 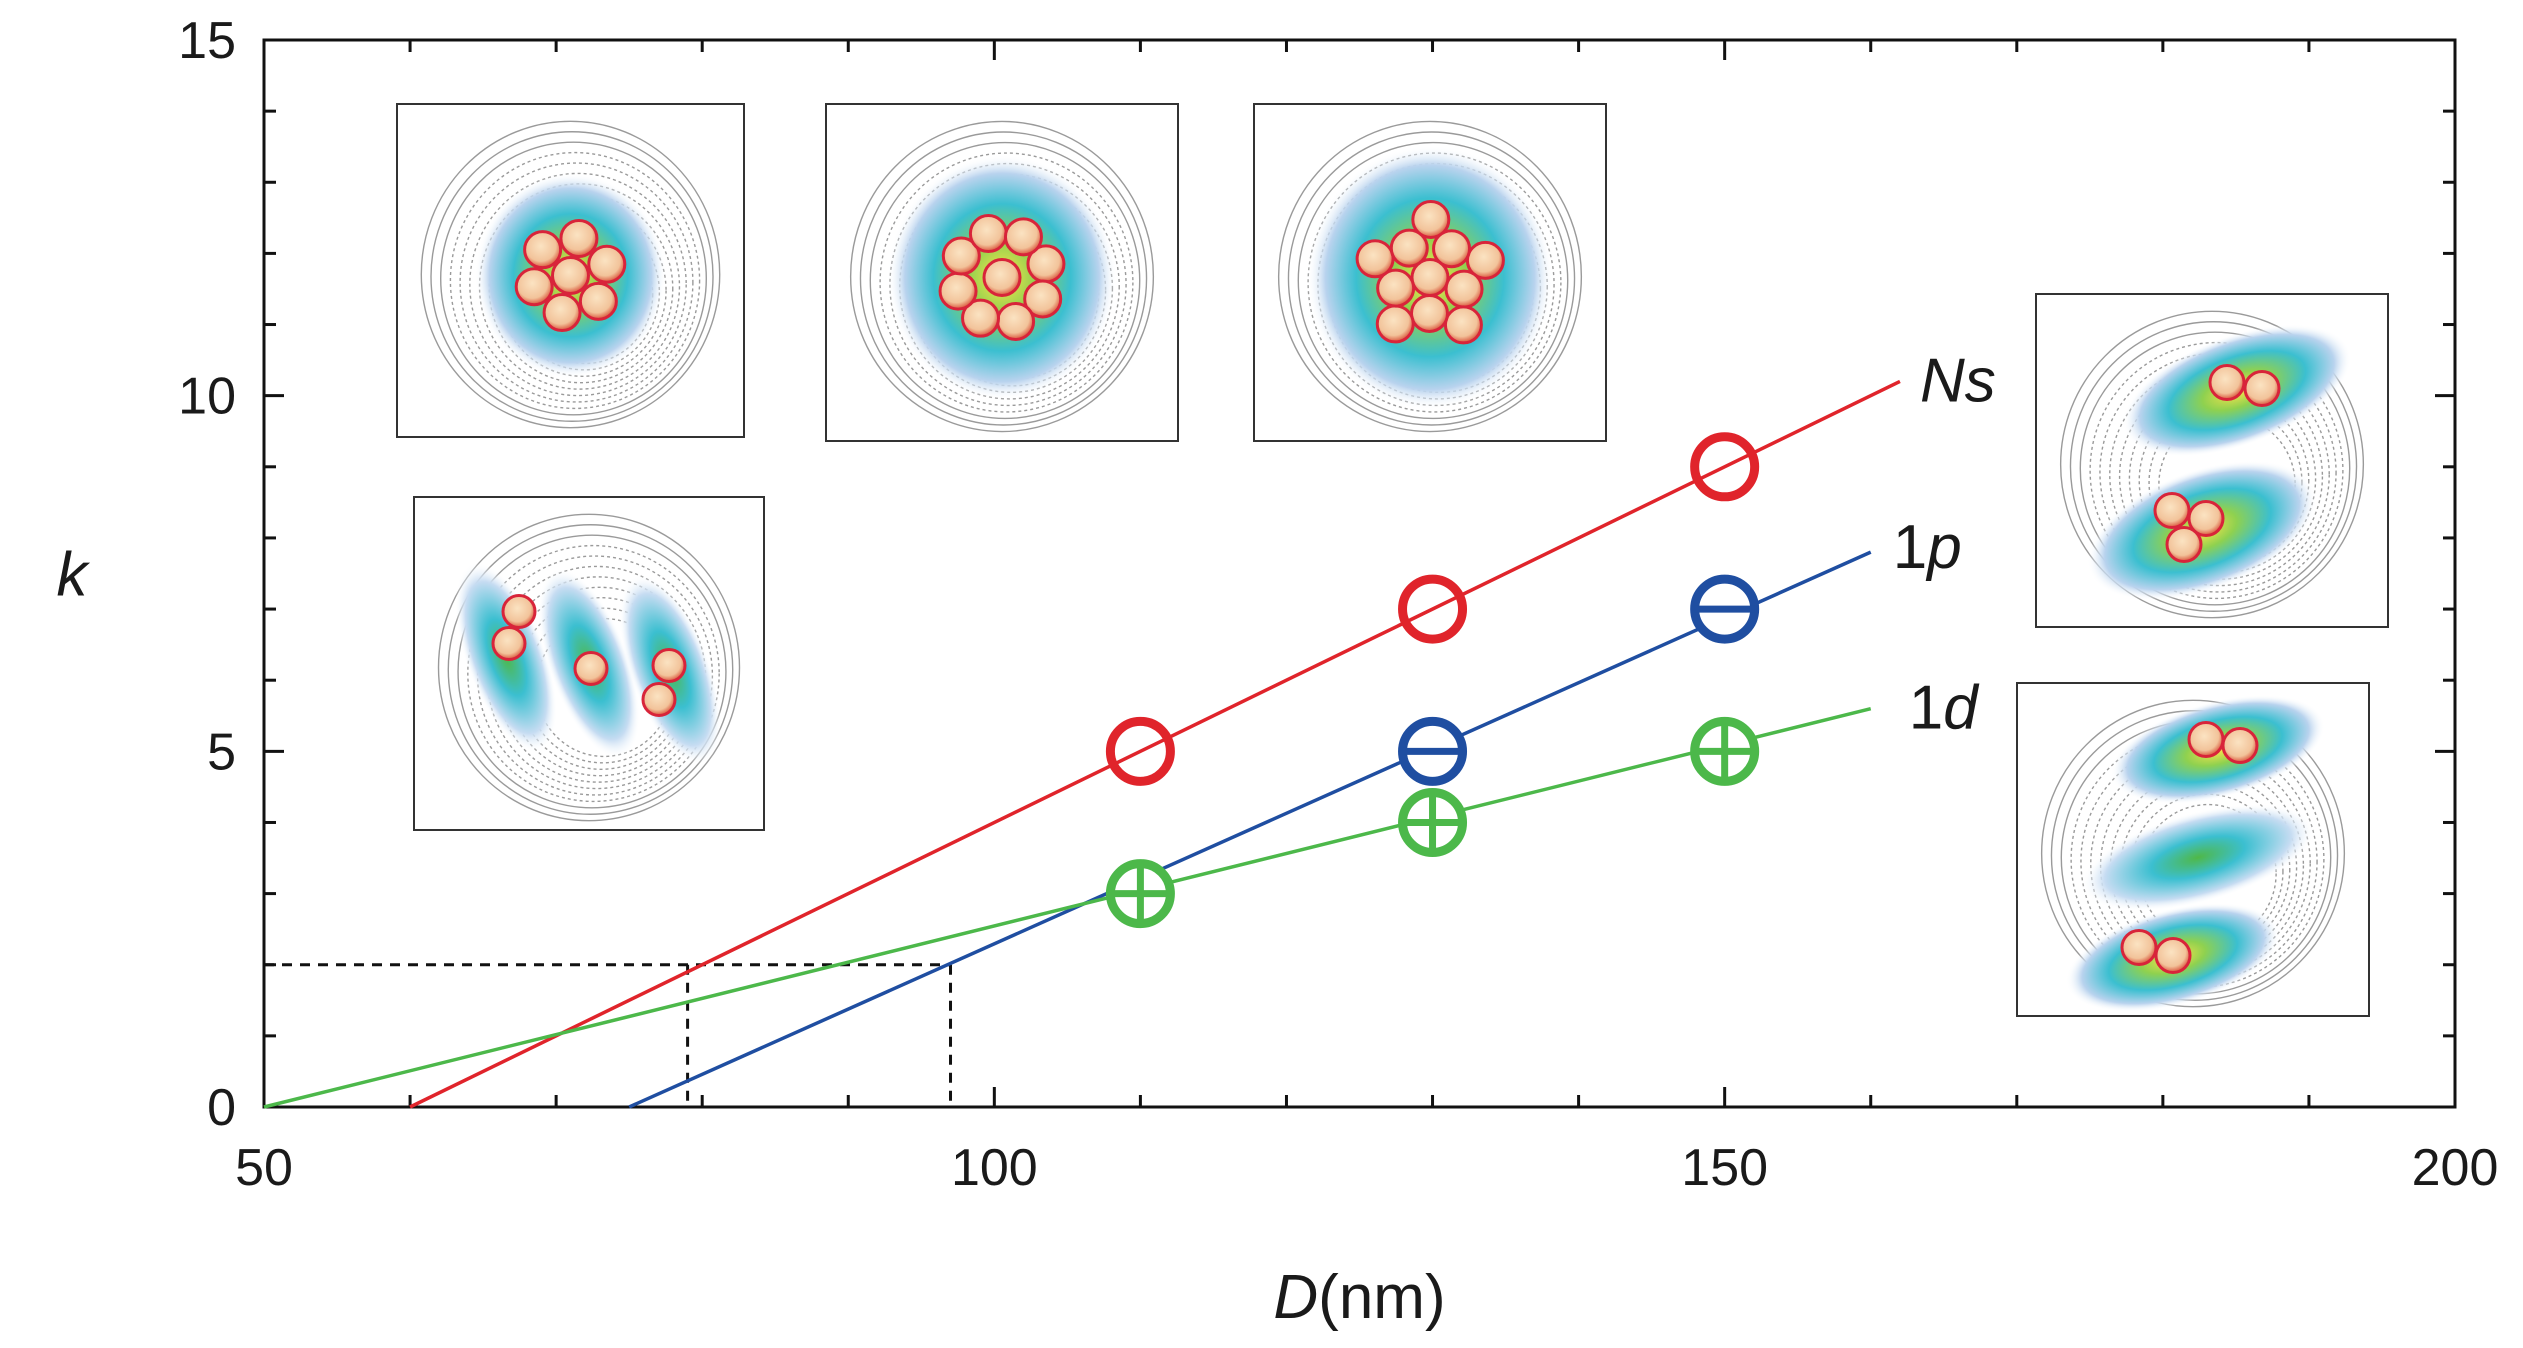 I want to click on series-label-1p: 1p, so click(x=1927, y=547).